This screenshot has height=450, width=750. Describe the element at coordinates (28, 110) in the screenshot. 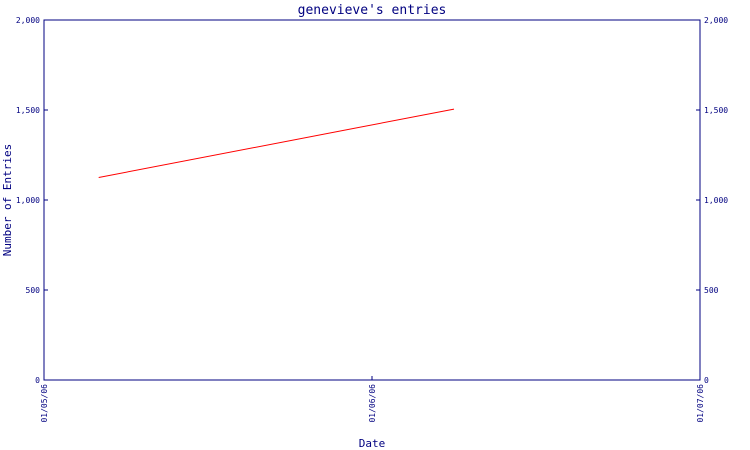

I see `y-tick-label-left: 1,500` at that location.